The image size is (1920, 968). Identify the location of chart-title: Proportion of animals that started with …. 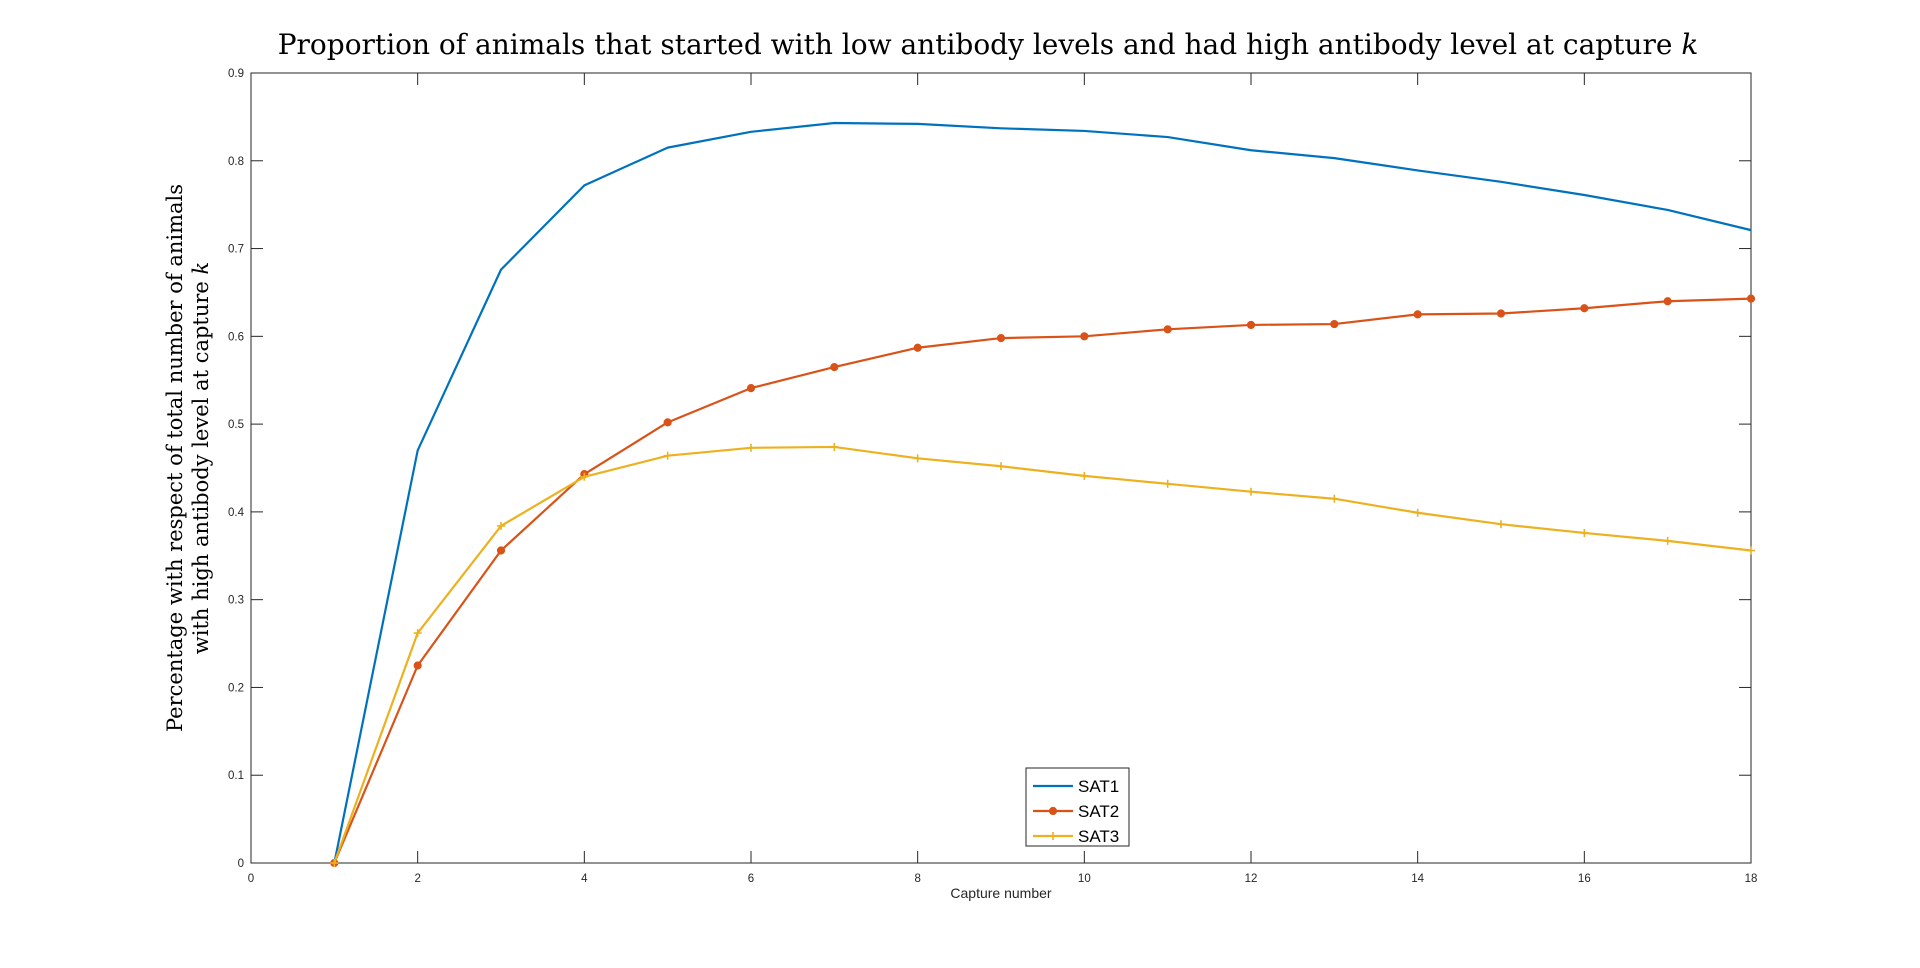
(988, 44).